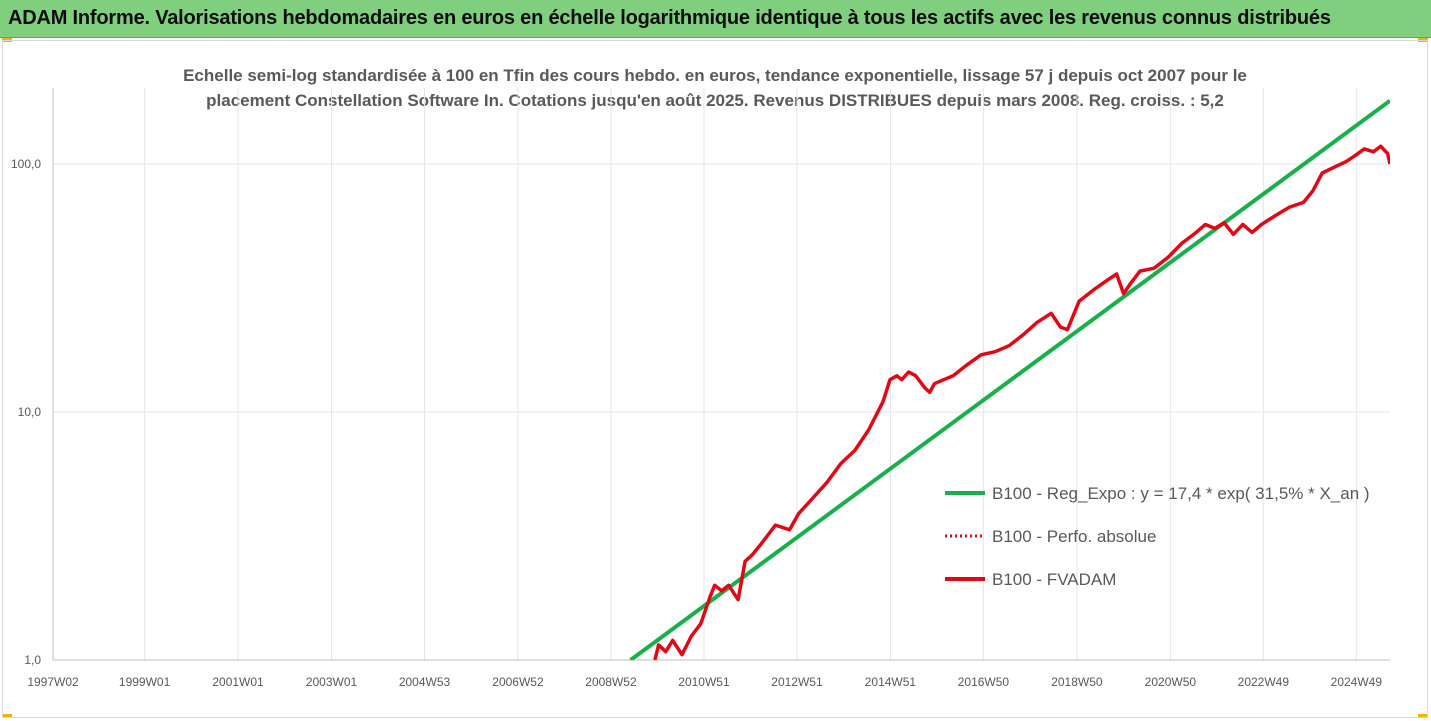 This screenshot has height=721, width=1431. I want to click on legend-label: B100 - Perfo. absolue, so click(1074, 536).